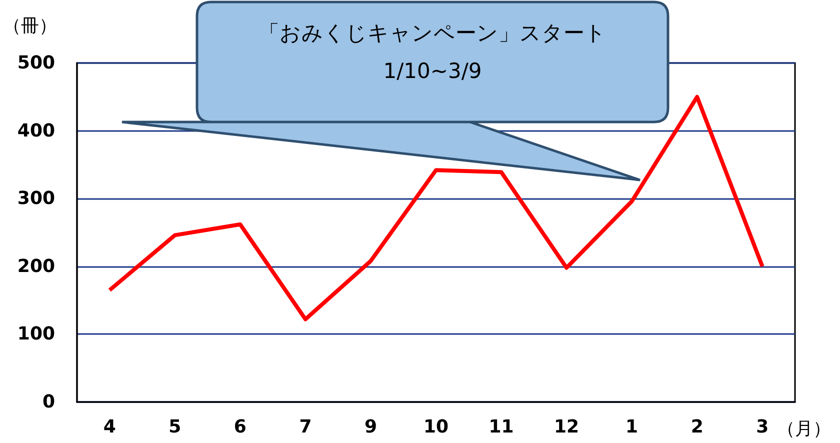  Describe the element at coordinates (762, 427) in the screenshot. I see `x-tick-label: 3` at that location.